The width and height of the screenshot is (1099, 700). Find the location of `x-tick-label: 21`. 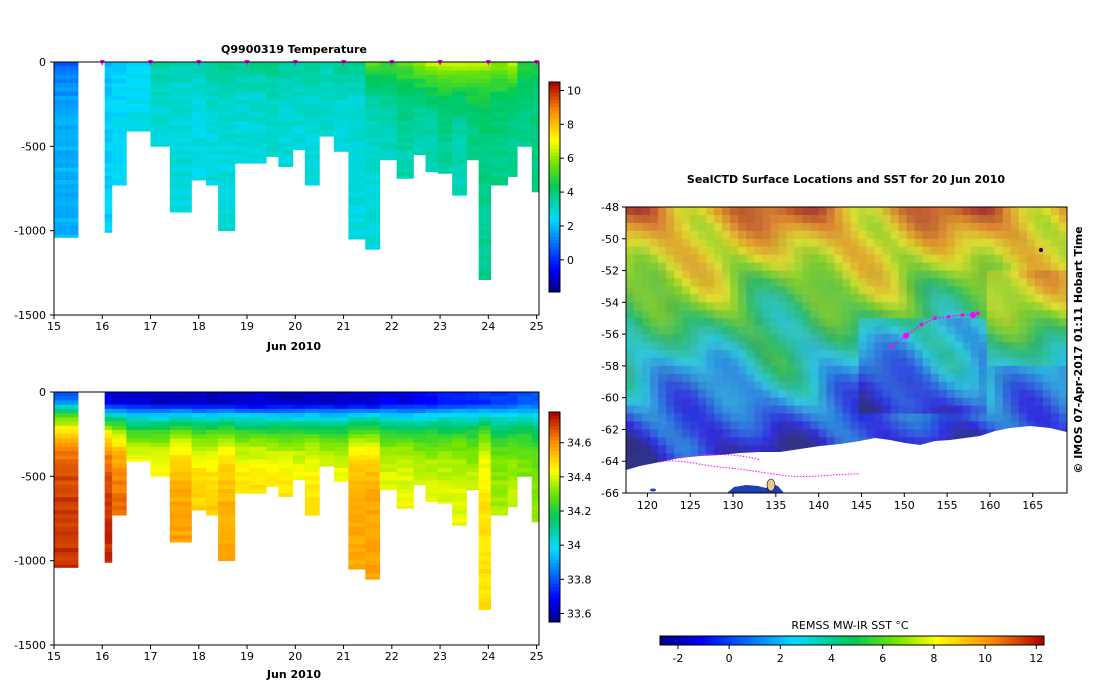

x-tick-label: 21 is located at coordinates (344, 326).